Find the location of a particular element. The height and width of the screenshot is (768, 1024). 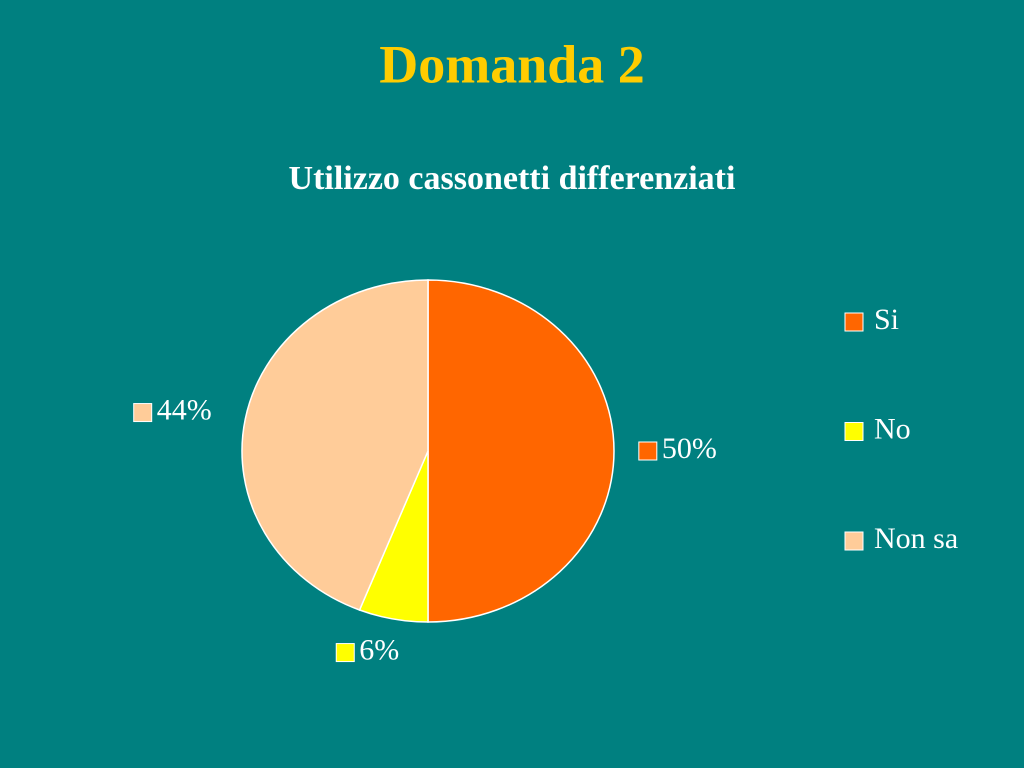

chart-title: Utilizzo cassonetti differenziati is located at coordinates (512, 178).